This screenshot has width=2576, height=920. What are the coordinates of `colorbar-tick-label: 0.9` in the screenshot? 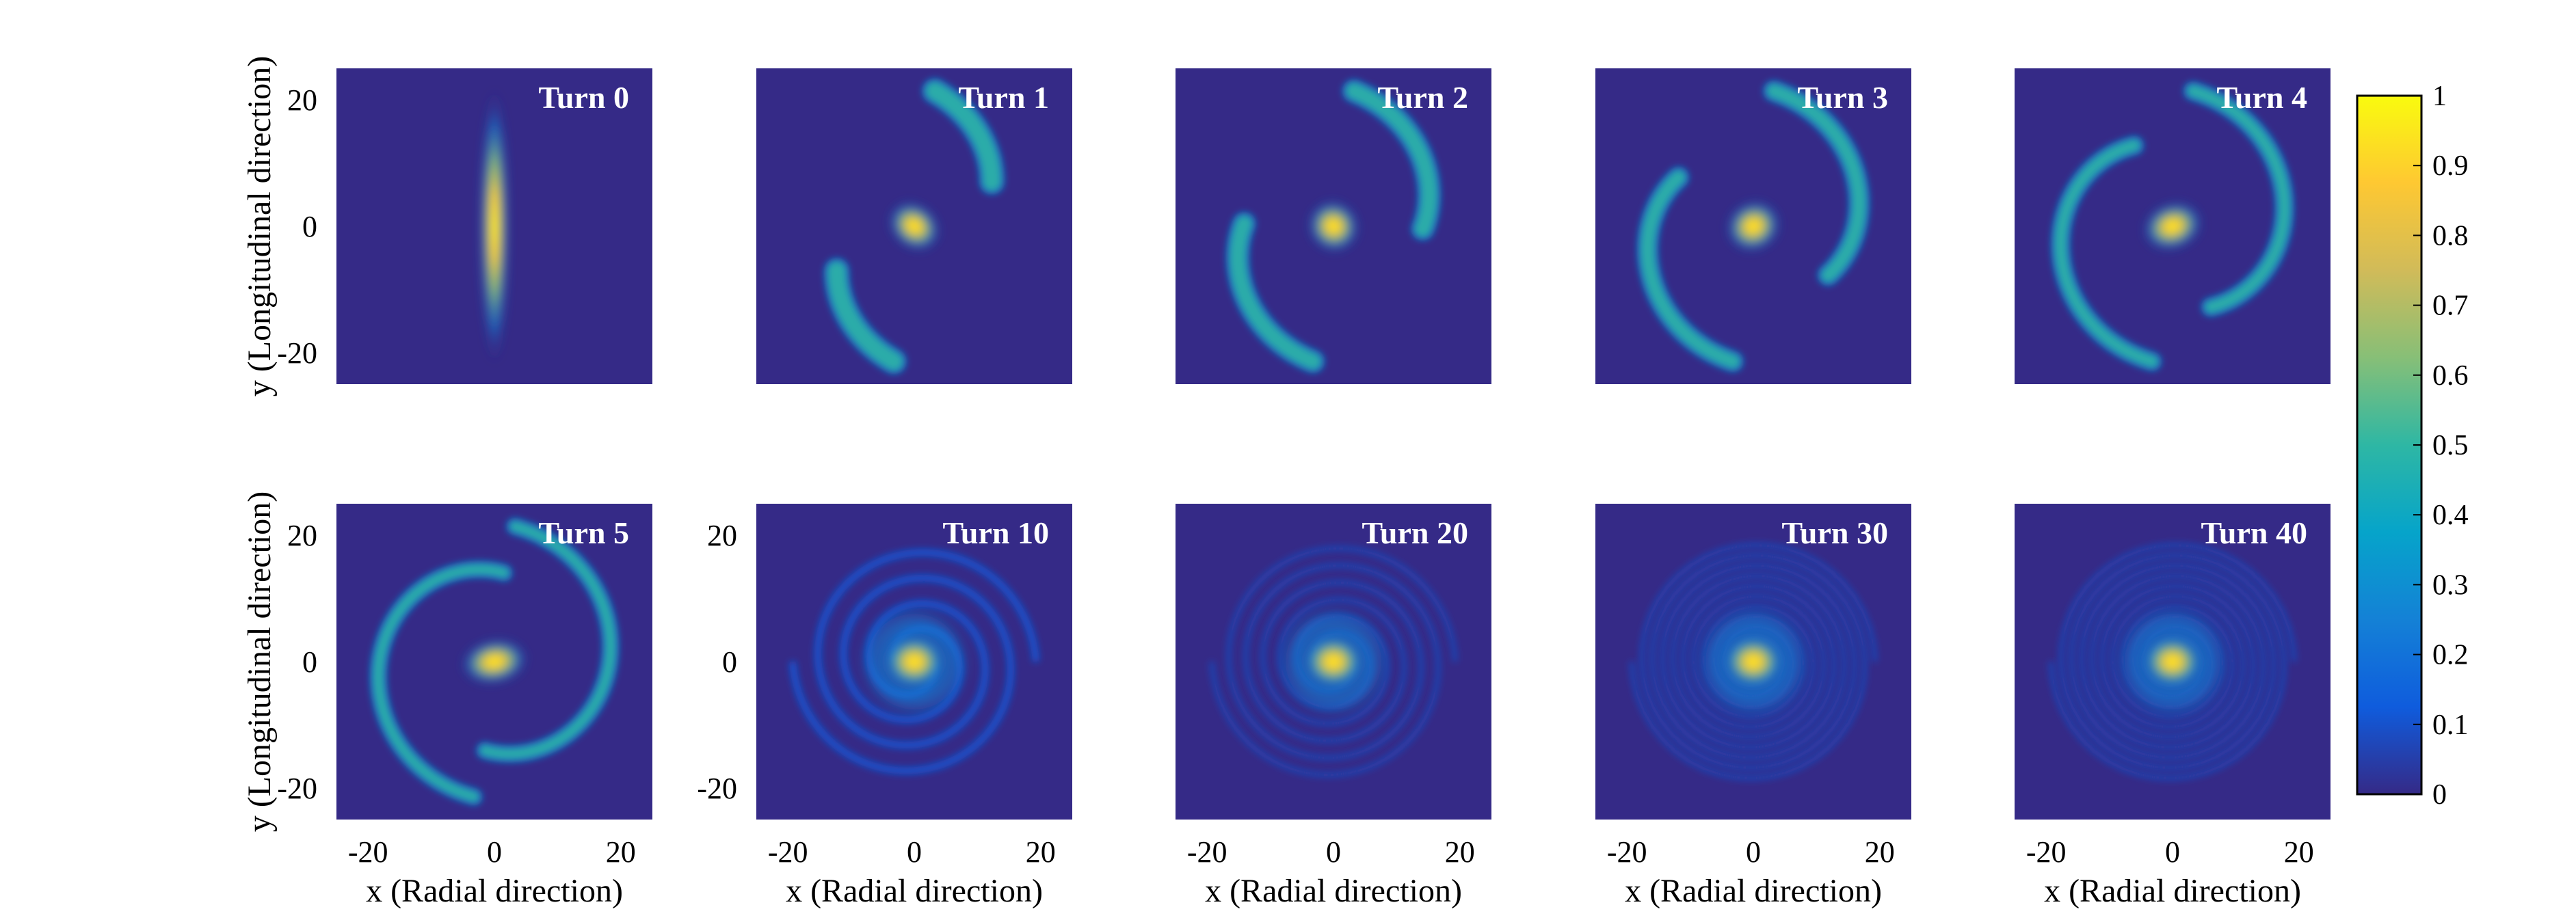 It's located at (2450, 166).